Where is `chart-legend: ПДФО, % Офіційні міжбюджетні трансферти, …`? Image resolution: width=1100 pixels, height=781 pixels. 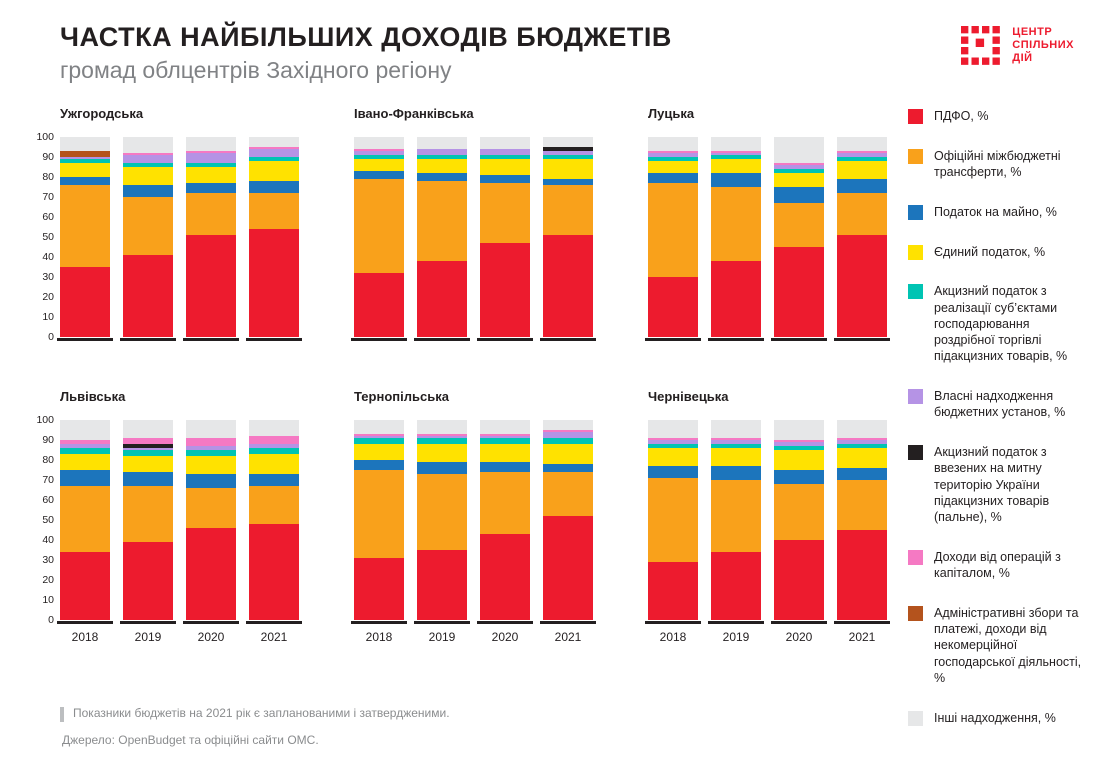 chart-legend: ПДФО, % Офіційні міжбюджетні трансферти, … is located at coordinates (999, 417).